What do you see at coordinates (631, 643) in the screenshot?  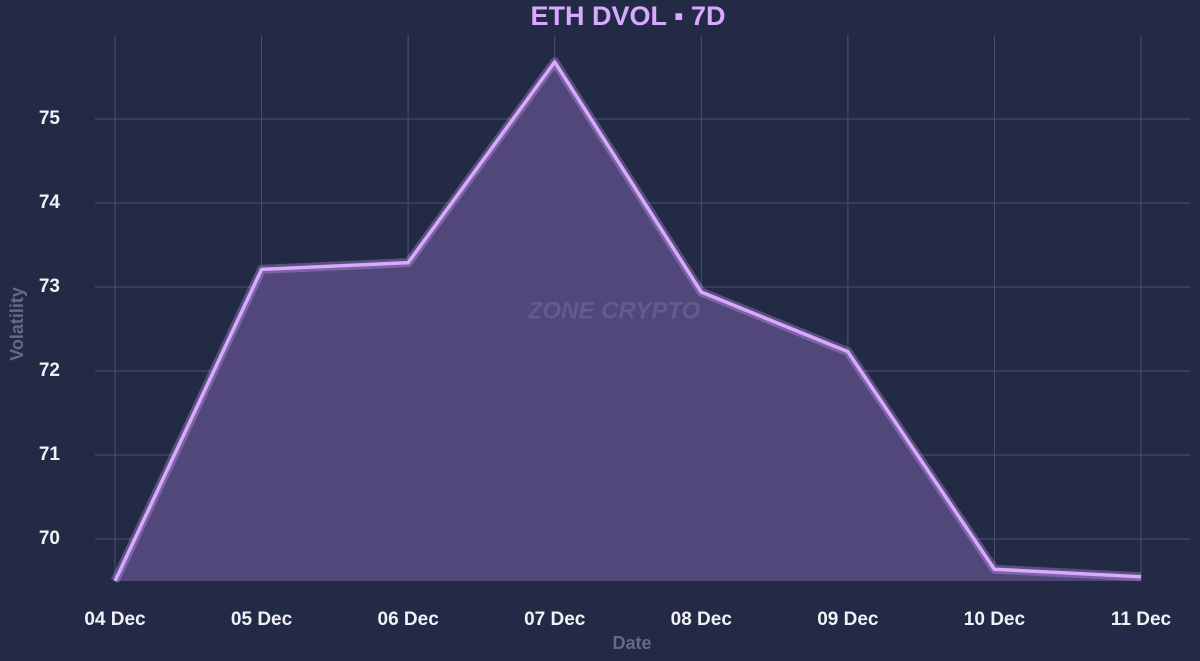 I see `x-axis-label: Date` at bounding box center [631, 643].